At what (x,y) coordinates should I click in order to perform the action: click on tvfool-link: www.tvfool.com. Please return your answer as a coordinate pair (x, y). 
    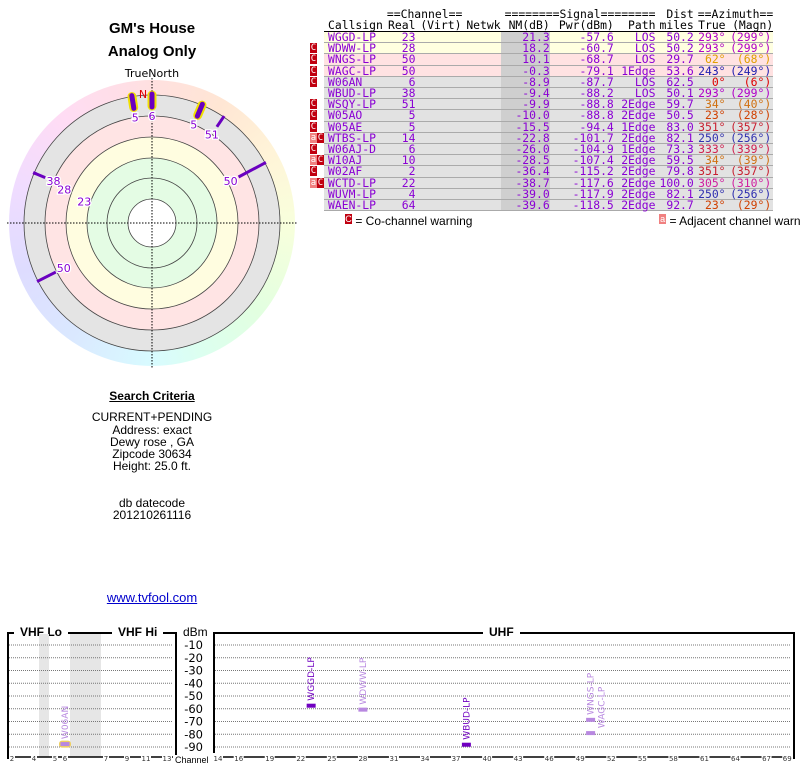
    Looking at the image, I should click on (152, 597).